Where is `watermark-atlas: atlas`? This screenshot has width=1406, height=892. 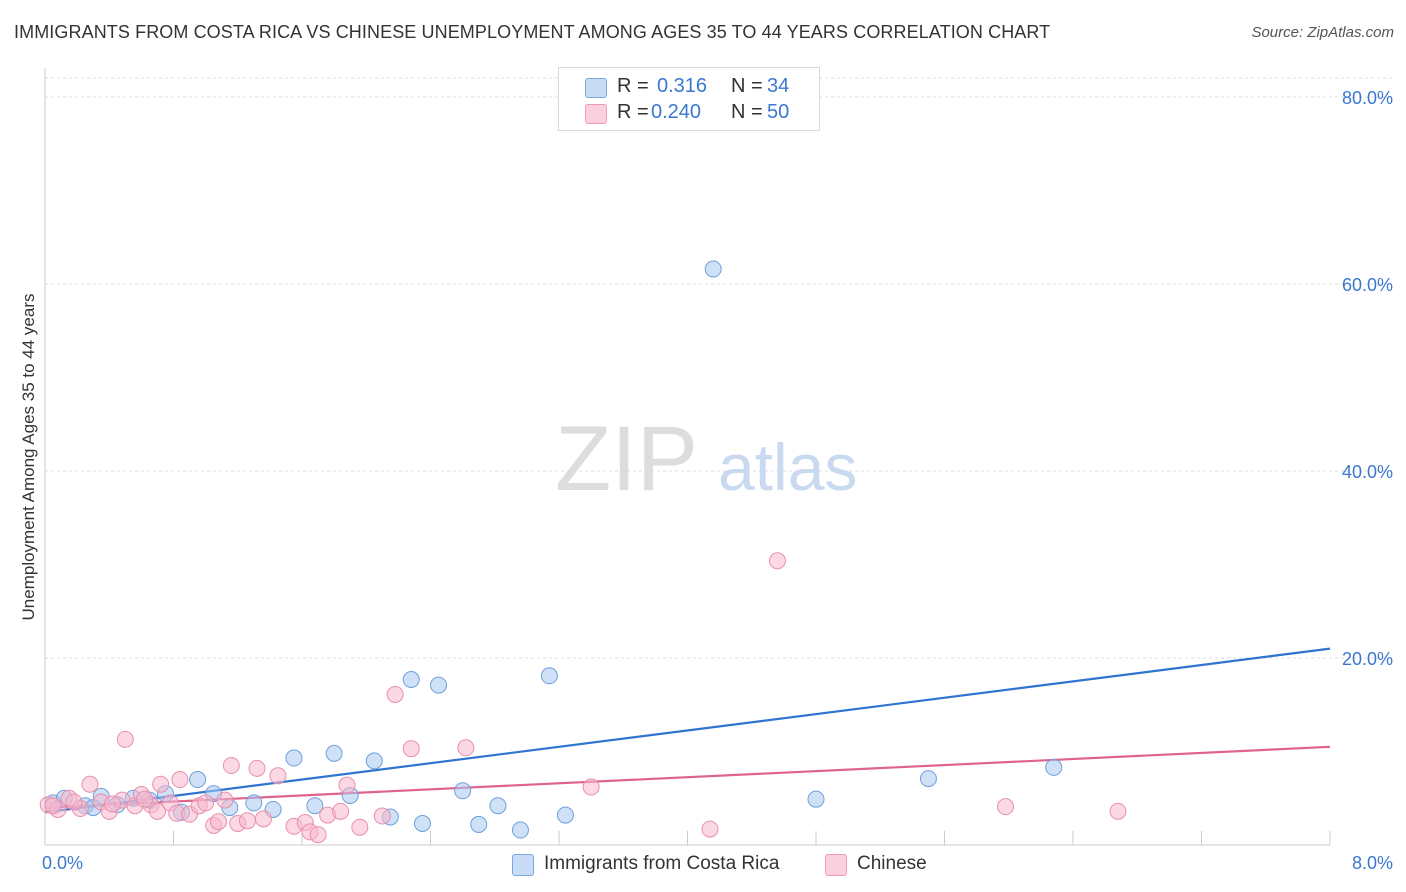 watermark-atlas: atlas is located at coordinates (787, 467).